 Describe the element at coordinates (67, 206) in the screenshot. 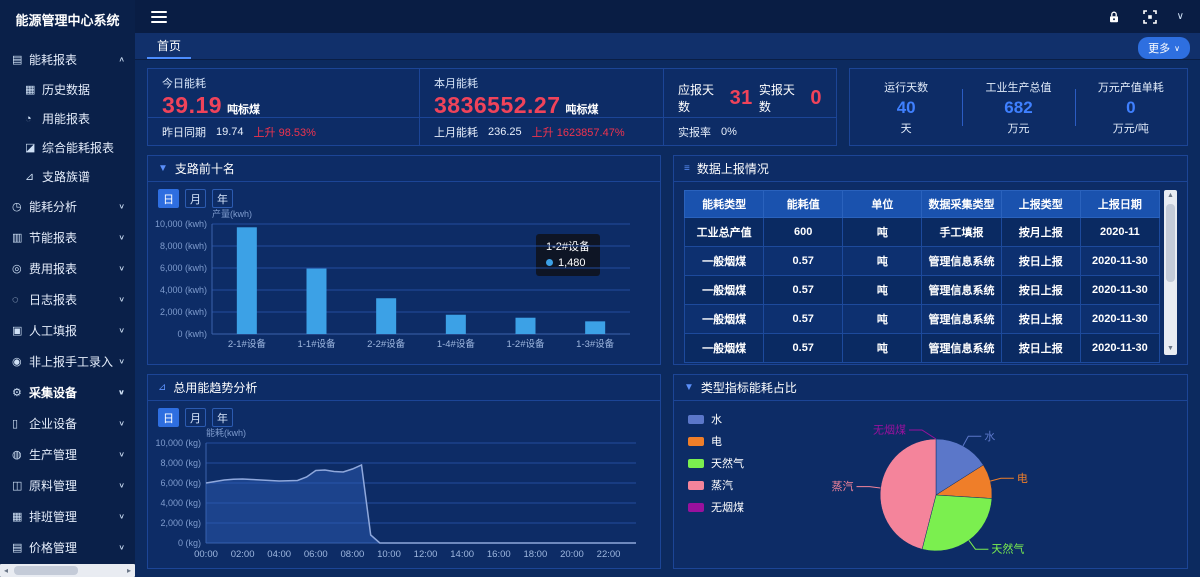

I see `sidebar-item-energy-analysis: ◷ 能耗分析 ∨` at that location.